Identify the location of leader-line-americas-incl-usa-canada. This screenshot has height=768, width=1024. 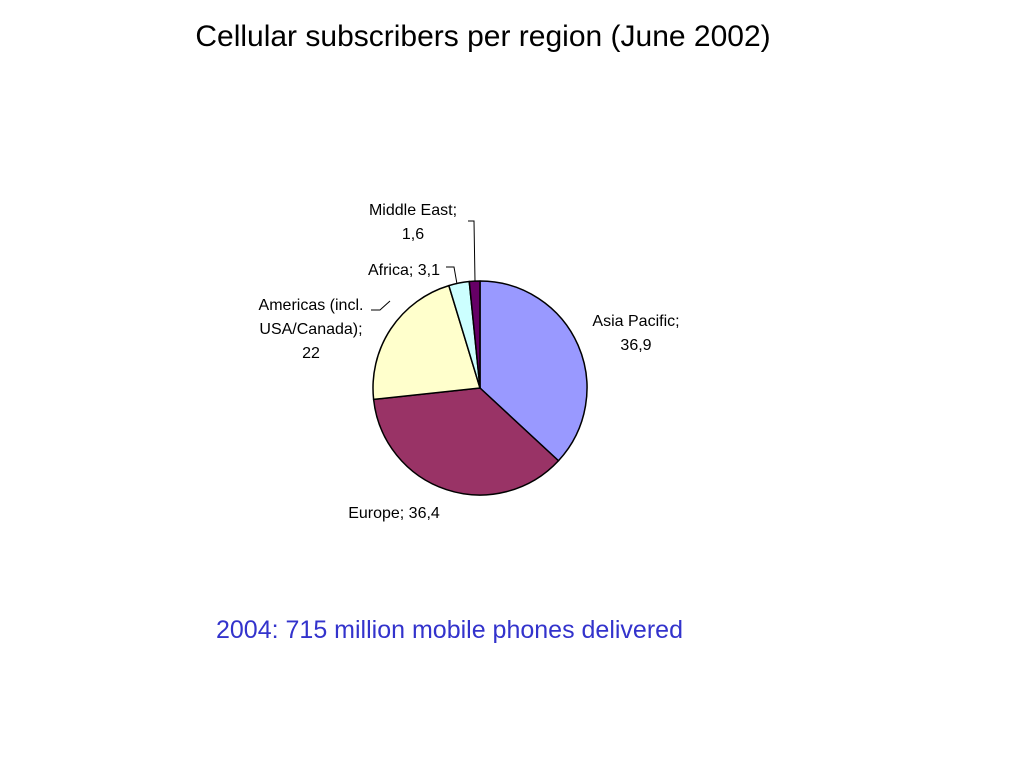
(381, 305).